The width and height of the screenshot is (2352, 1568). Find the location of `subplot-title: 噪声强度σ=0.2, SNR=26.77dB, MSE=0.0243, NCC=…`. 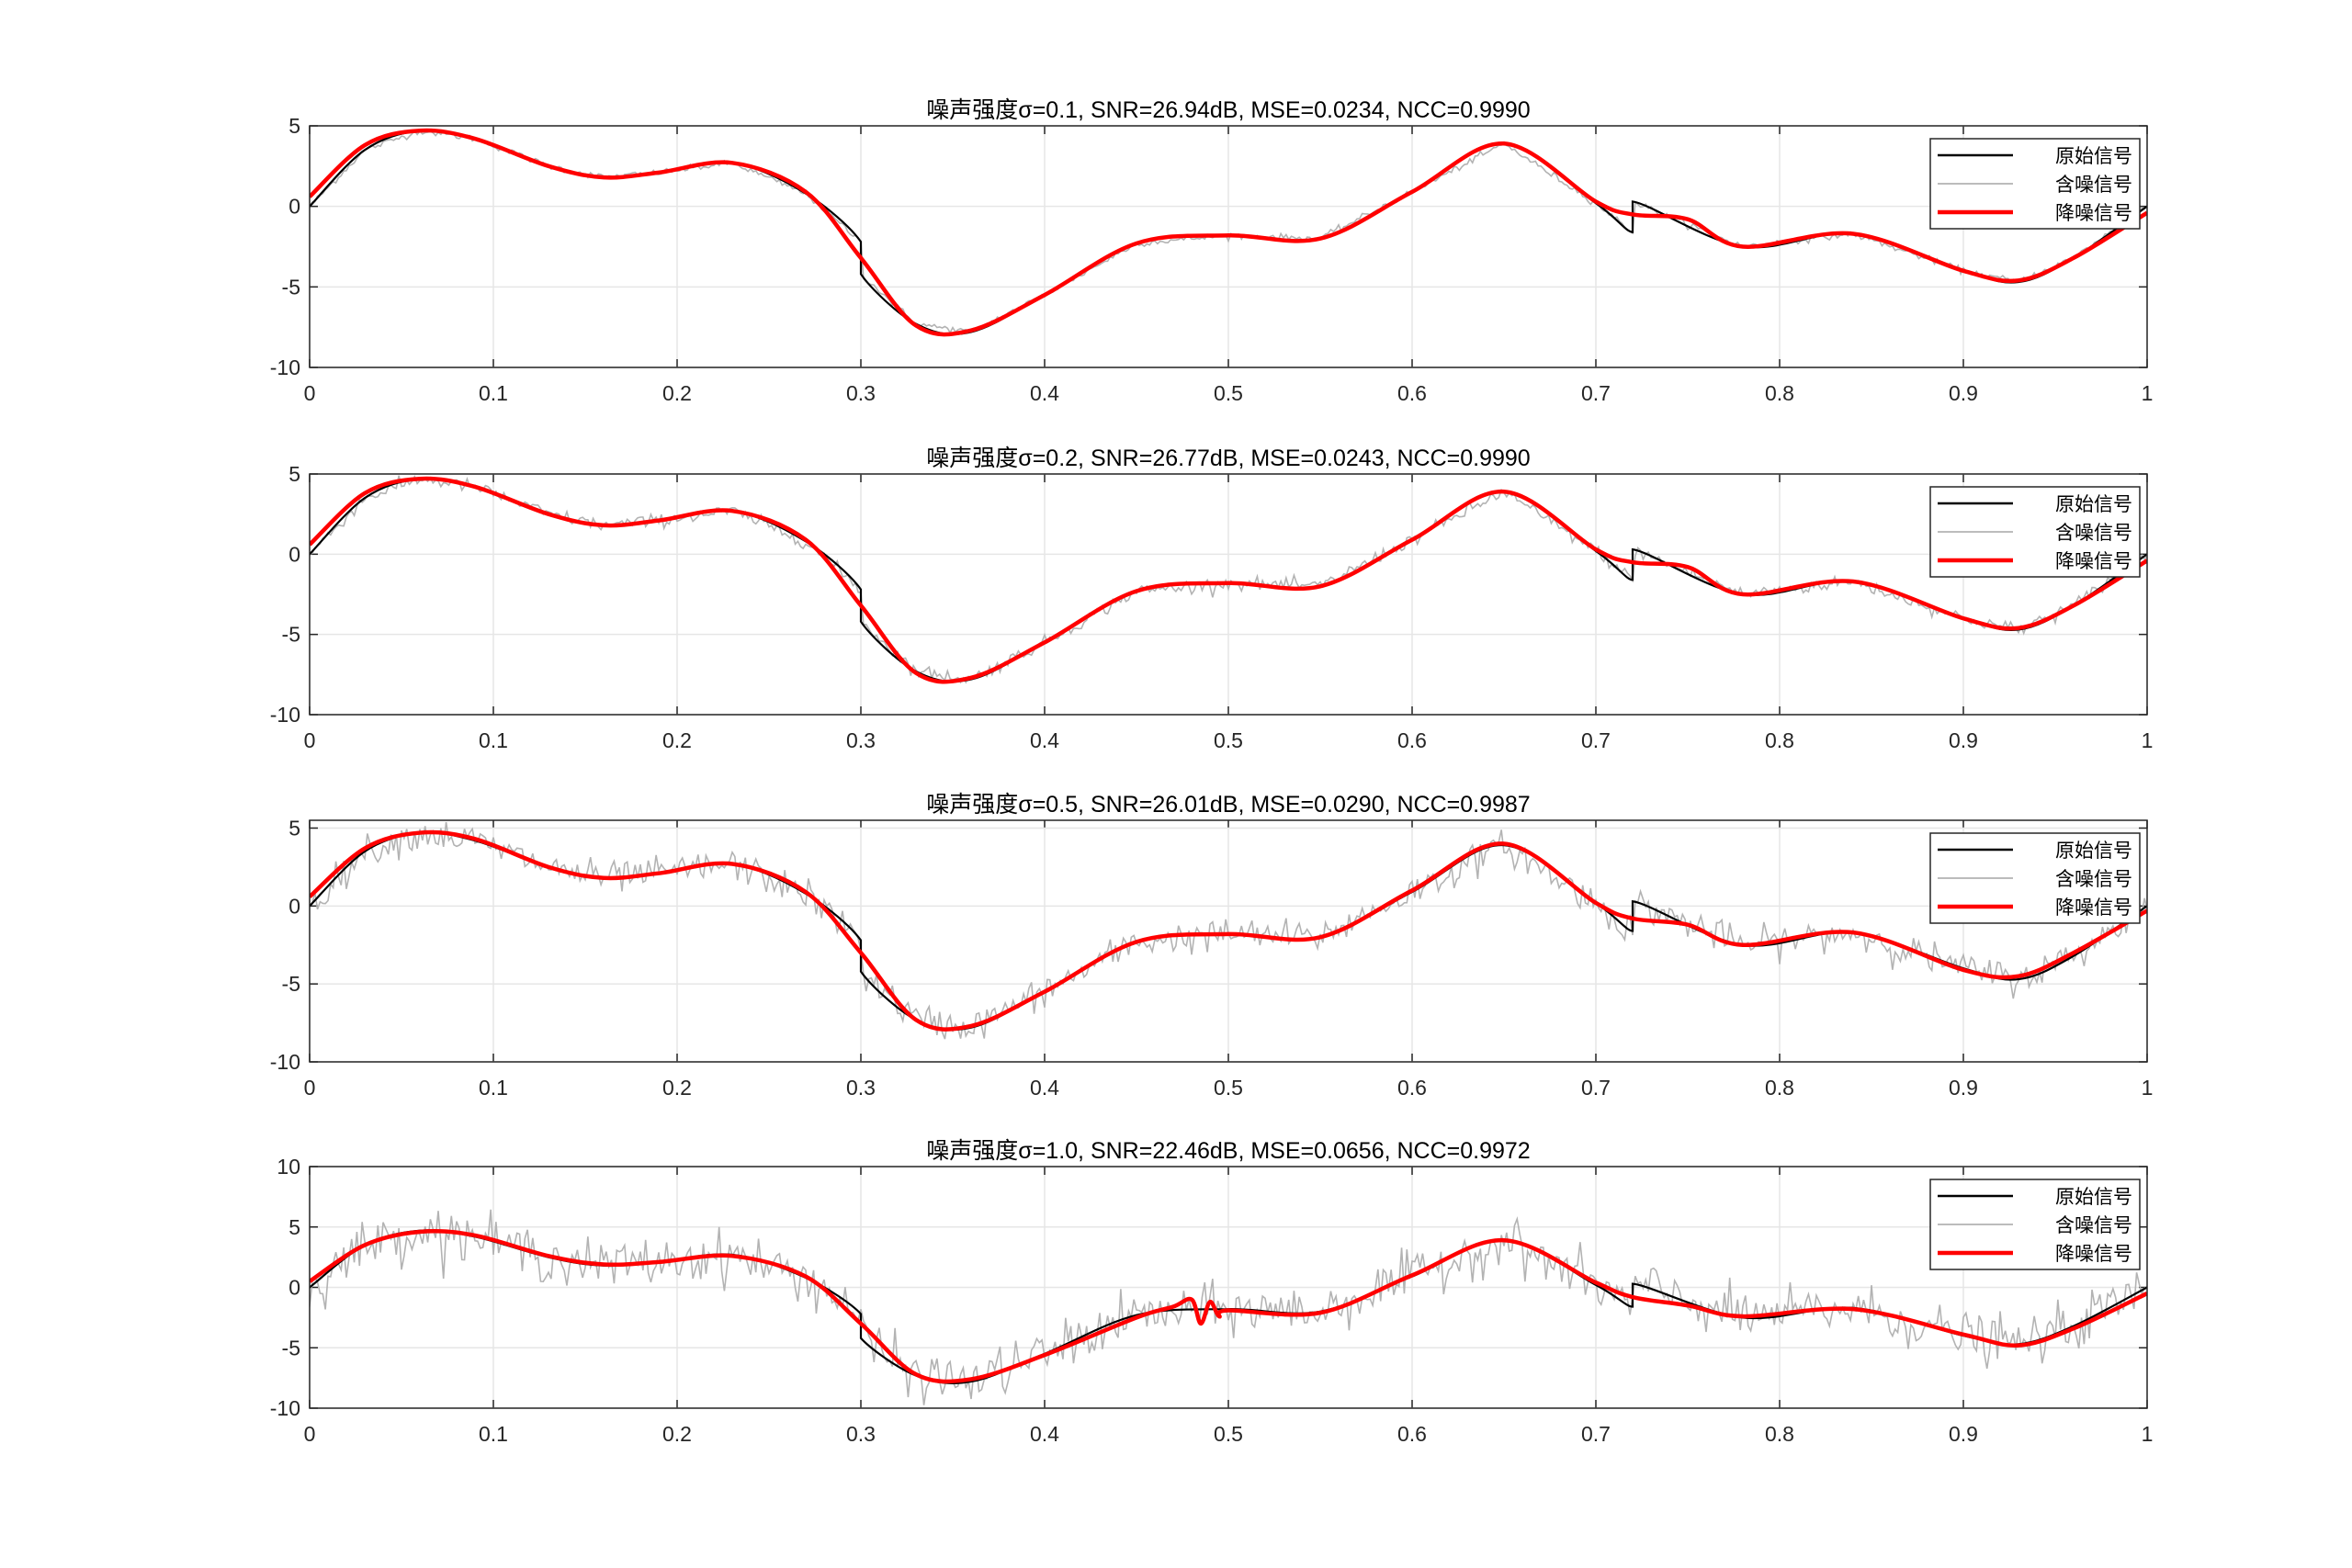

subplot-title: 噪声强度σ=0.2, SNR=26.77dB, MSE=0.0243, NCC=… is located at coordinates (1228, 459).